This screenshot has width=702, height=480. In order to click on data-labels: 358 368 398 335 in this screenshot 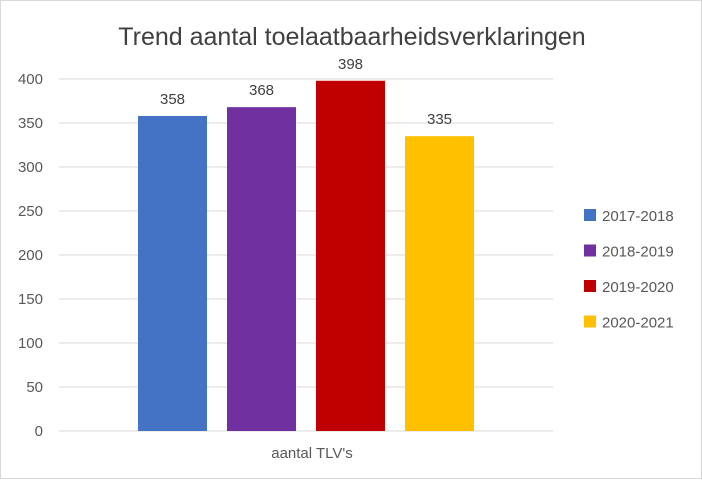, I will do `click(306, 92)`.